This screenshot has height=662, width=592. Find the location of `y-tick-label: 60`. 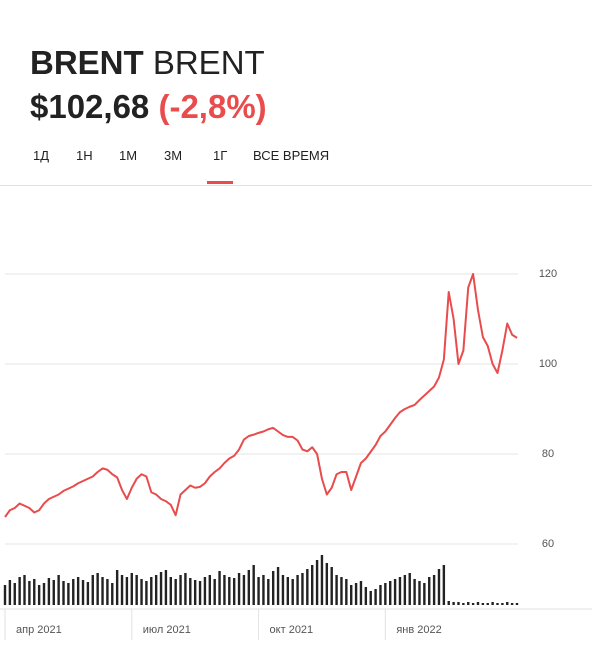

y-tick-label: 60 is located at coordinates (548, 544).